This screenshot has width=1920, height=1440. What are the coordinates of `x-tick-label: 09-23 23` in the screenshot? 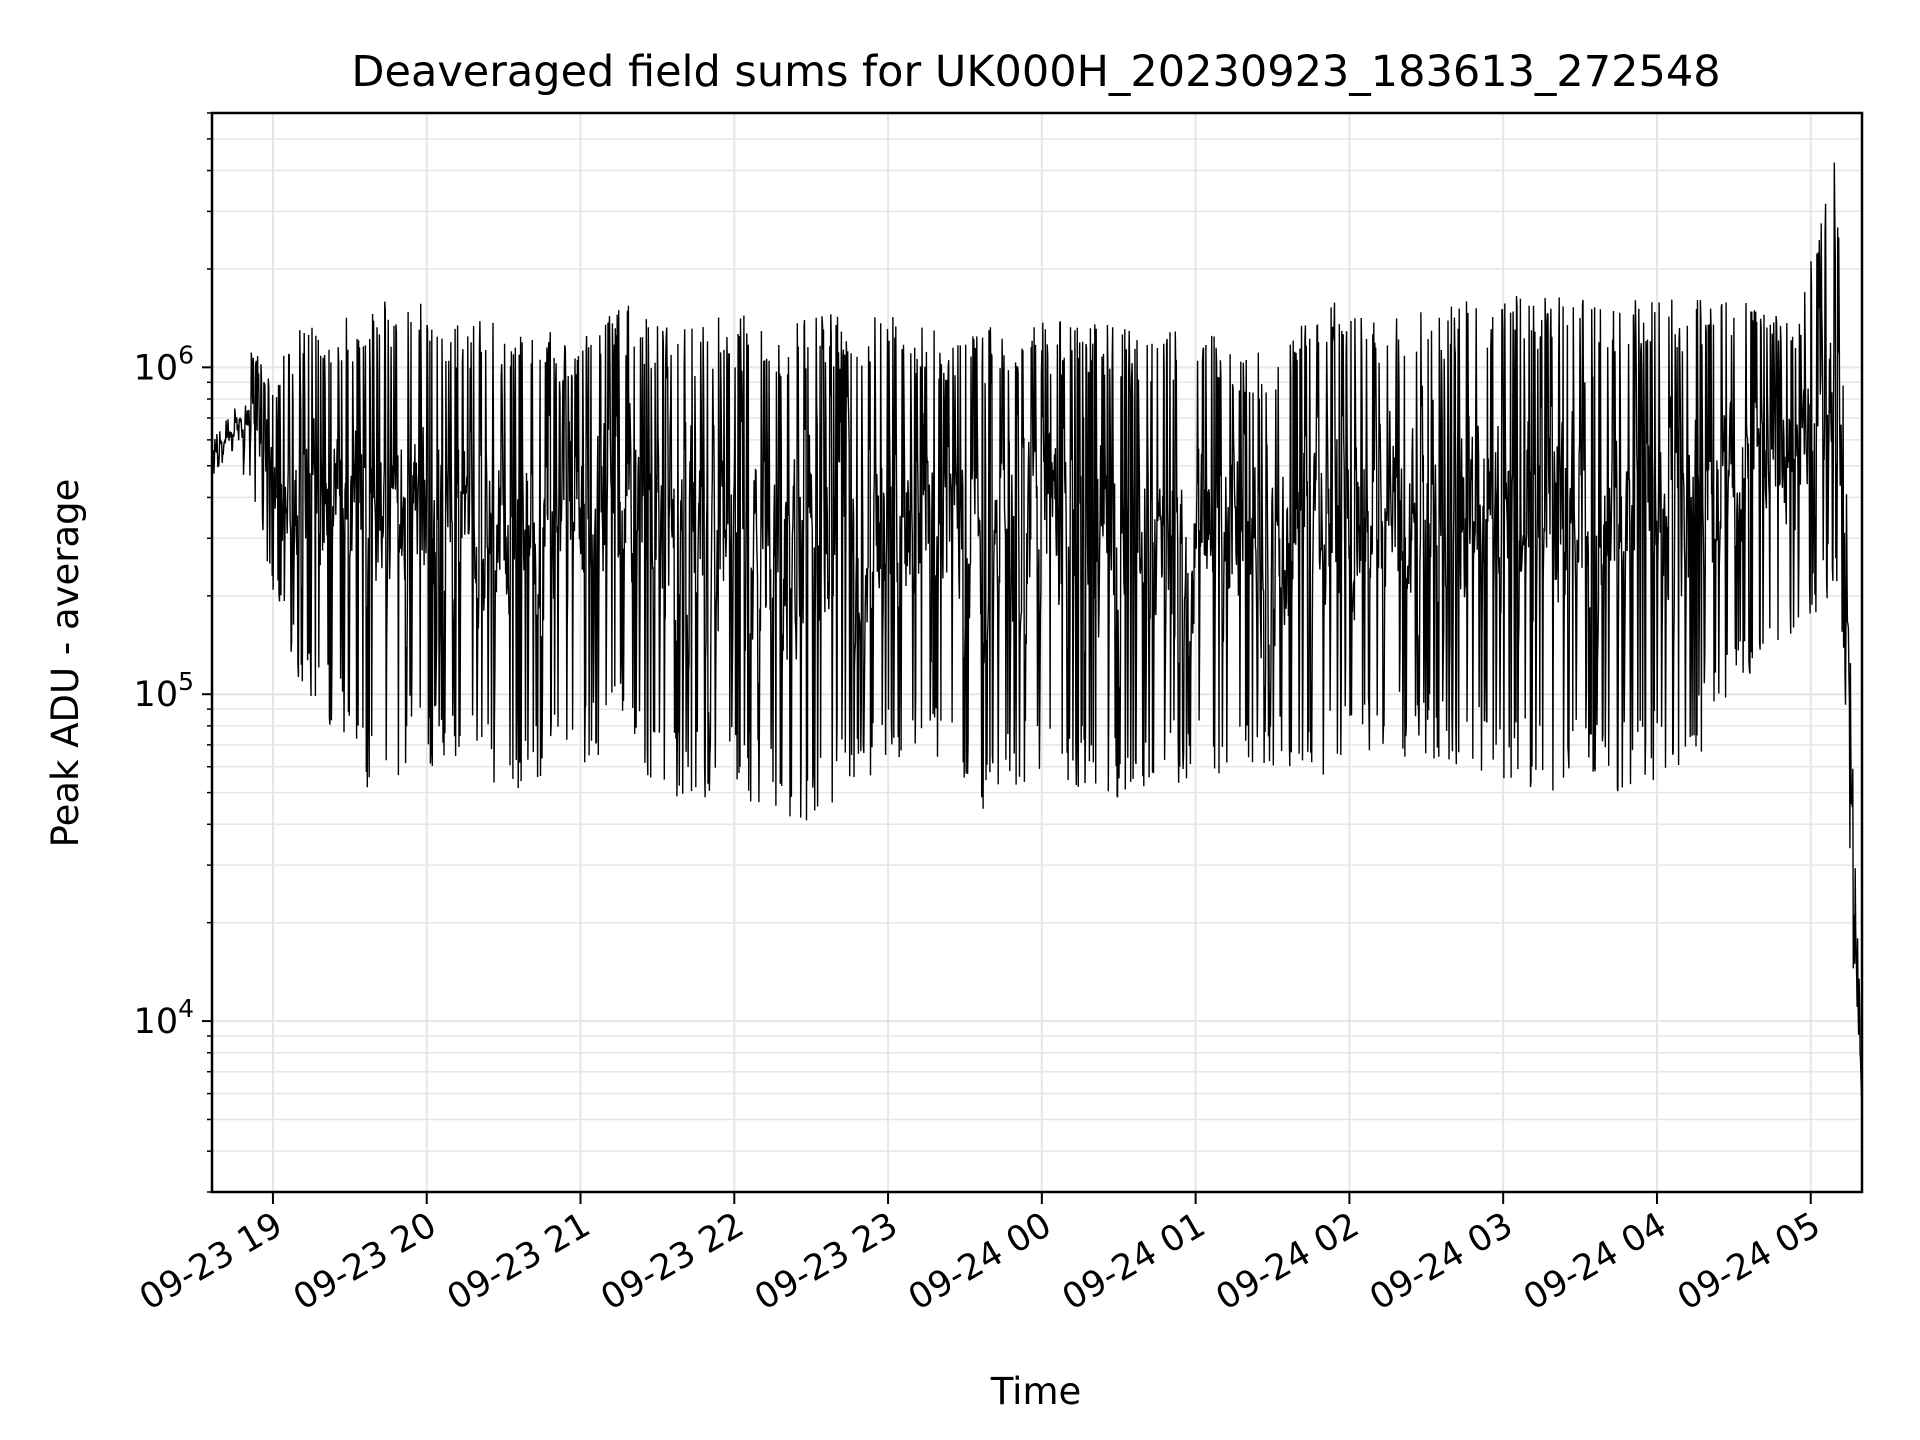 It's located at (826, 1261).